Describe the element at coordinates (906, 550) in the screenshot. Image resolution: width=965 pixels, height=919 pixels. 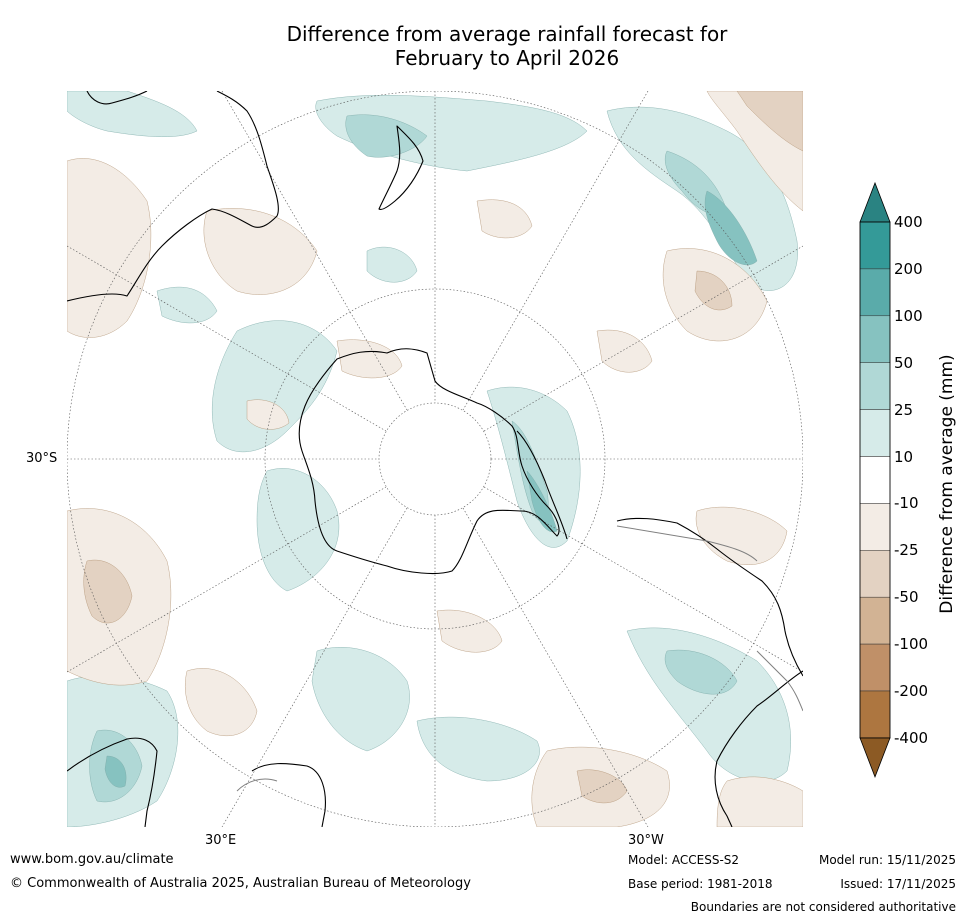
I see `colorbar-tick-label: -25` at that location.